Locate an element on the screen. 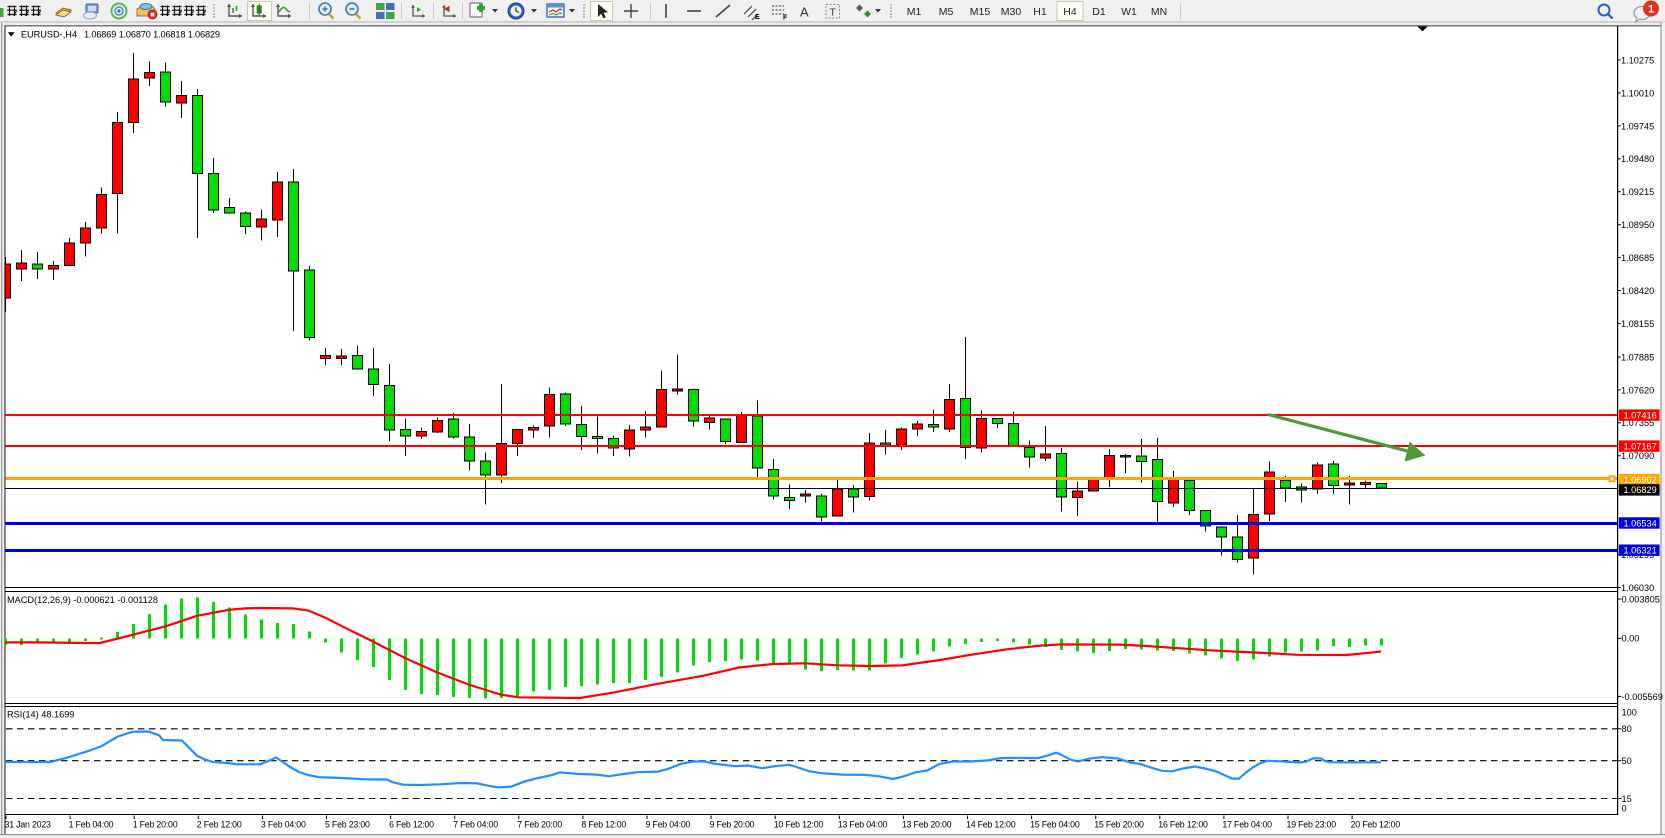 The width and height of the screenshot is (1665, 838). svg-text: 1.06829 is located at coordinates (1640, 490).